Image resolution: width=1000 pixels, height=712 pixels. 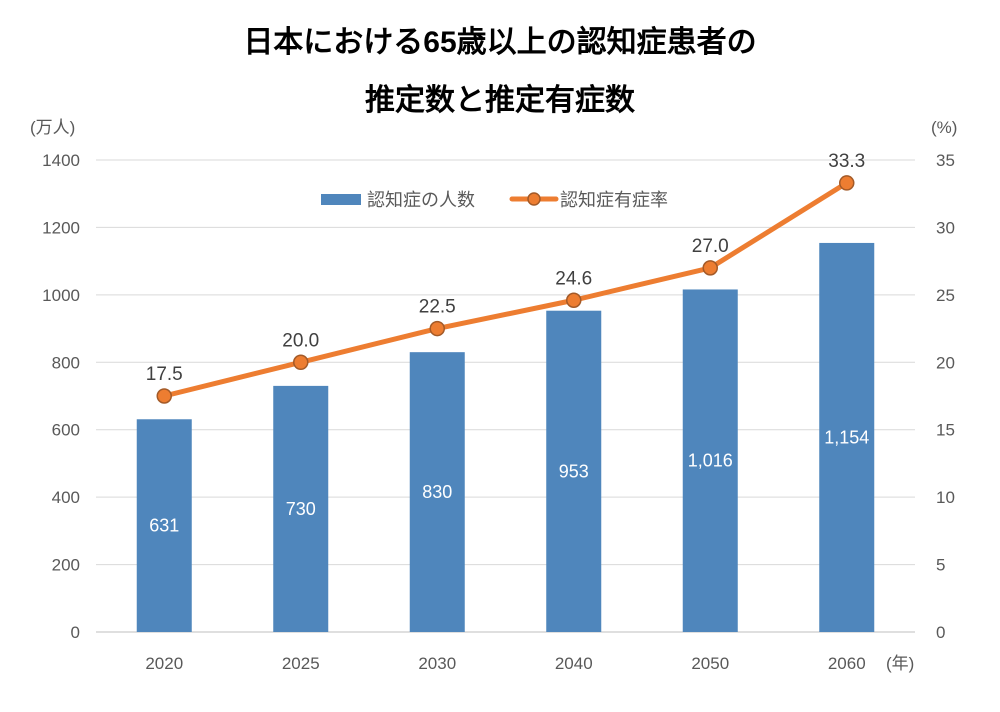 I want to click on line-data-label: 20.0, so click(x=300, y=340).